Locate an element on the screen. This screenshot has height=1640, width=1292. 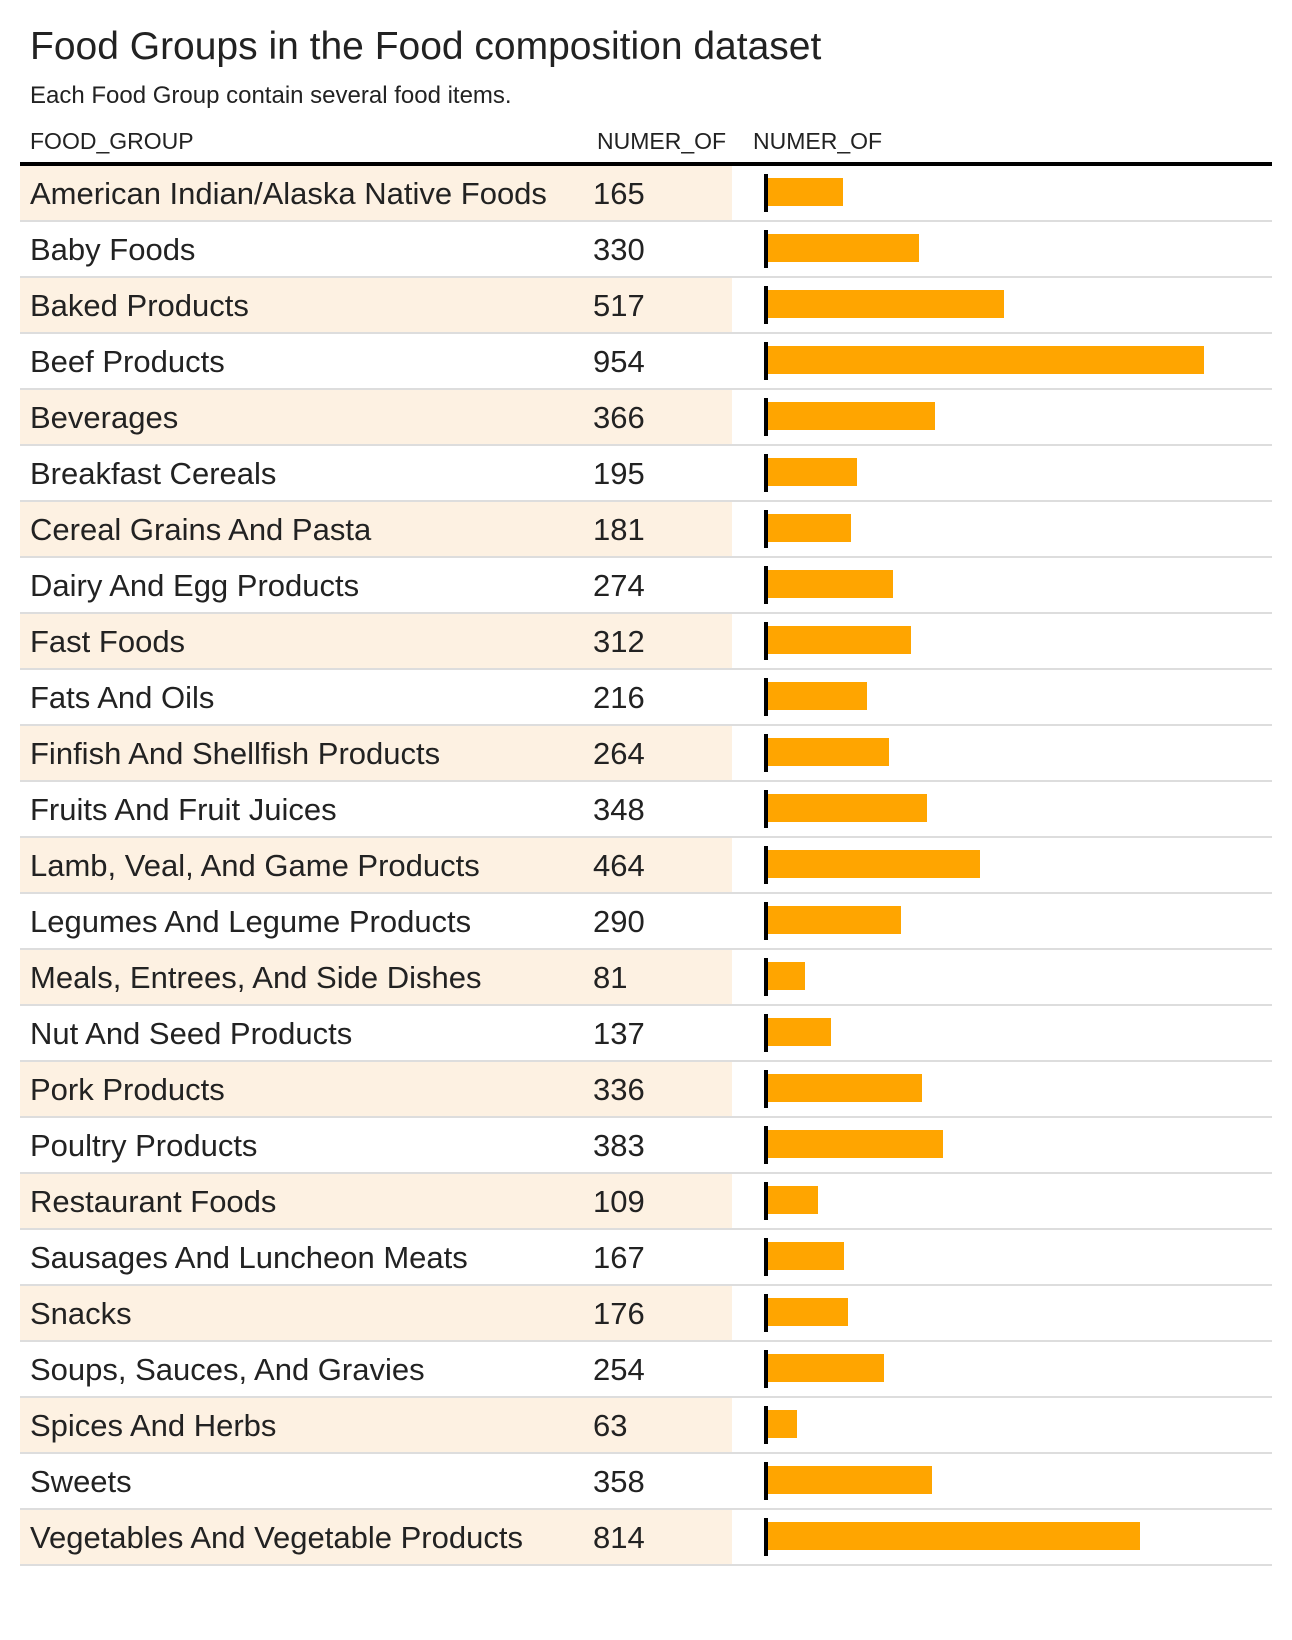
food-group-label: Baby Foods is located at coordinates (113, 249).